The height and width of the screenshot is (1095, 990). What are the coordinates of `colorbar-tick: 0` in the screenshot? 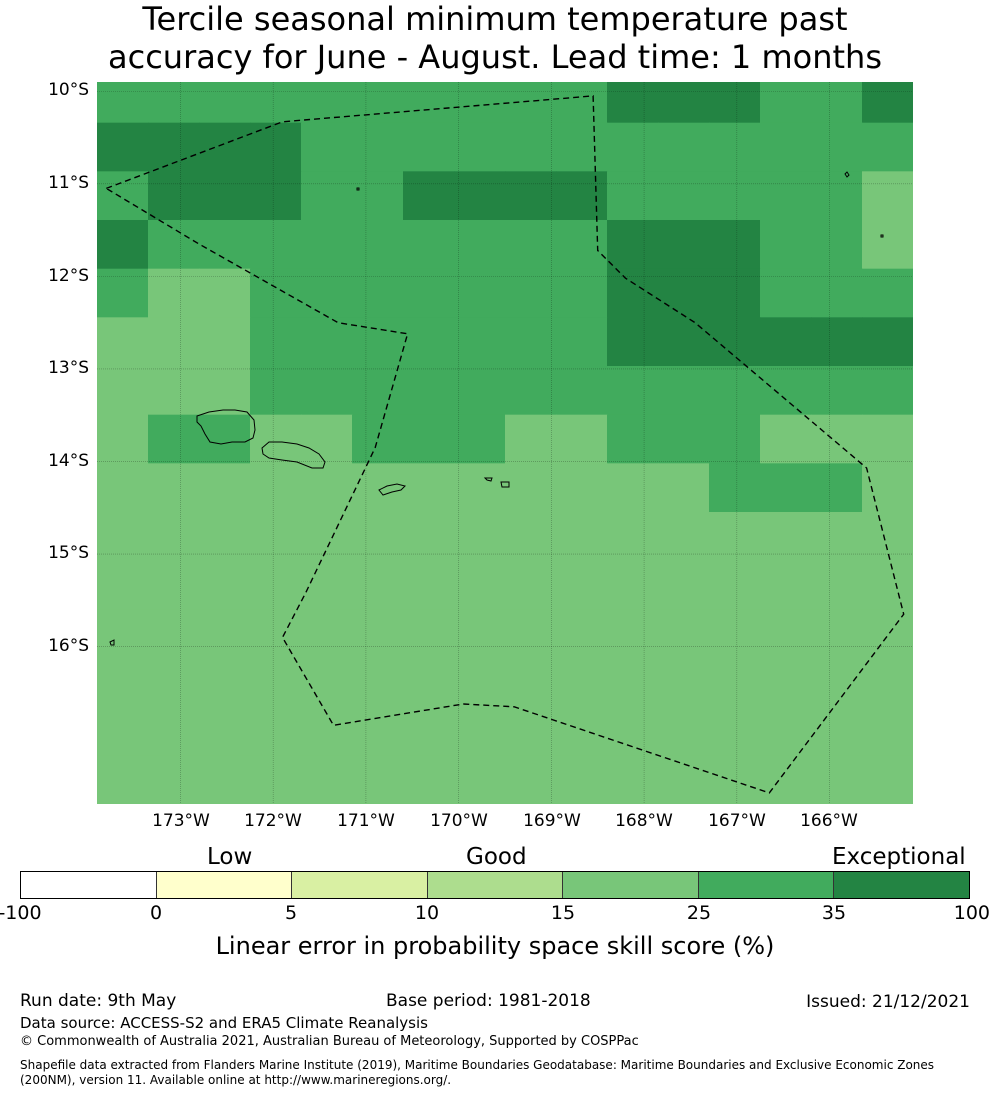 It's located at (156, 913).